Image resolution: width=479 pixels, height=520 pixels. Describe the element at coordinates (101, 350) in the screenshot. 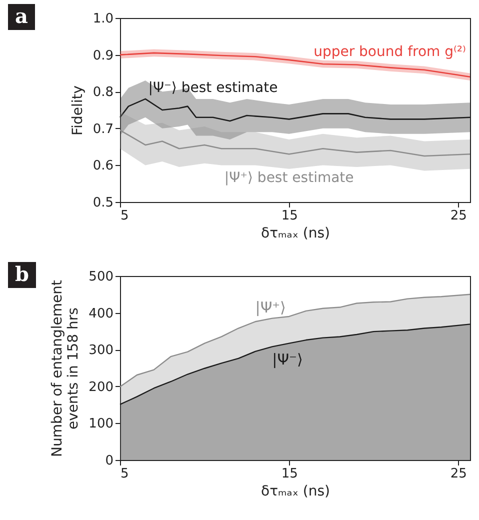

I see `y-tick-label: 300` at that location.